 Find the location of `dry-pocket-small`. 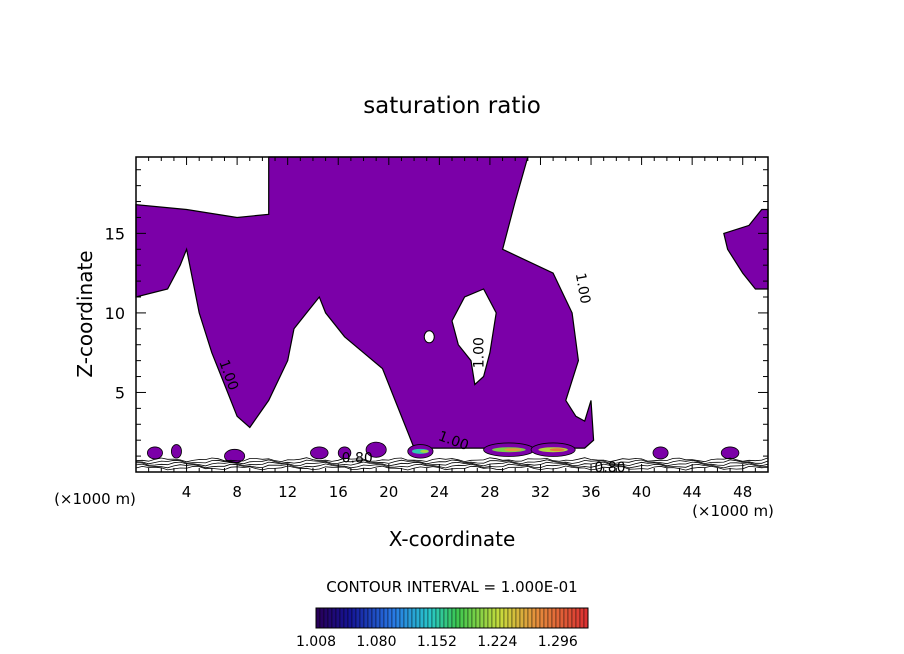

dry-pocket-small is located at coordinates (429, 337).